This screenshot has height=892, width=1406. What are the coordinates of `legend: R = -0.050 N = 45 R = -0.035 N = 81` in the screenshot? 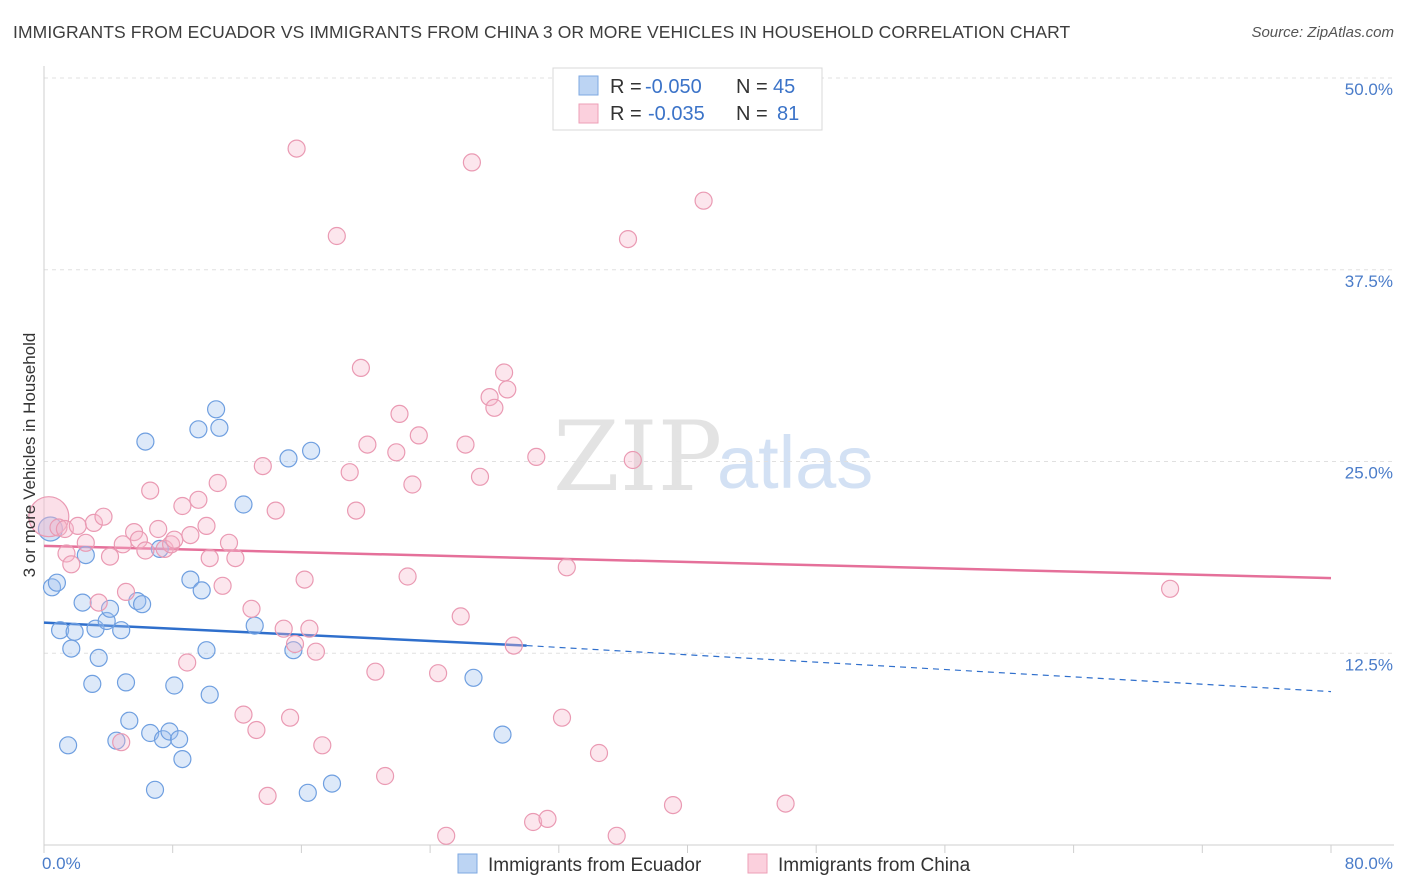 It's located at (687, 99).